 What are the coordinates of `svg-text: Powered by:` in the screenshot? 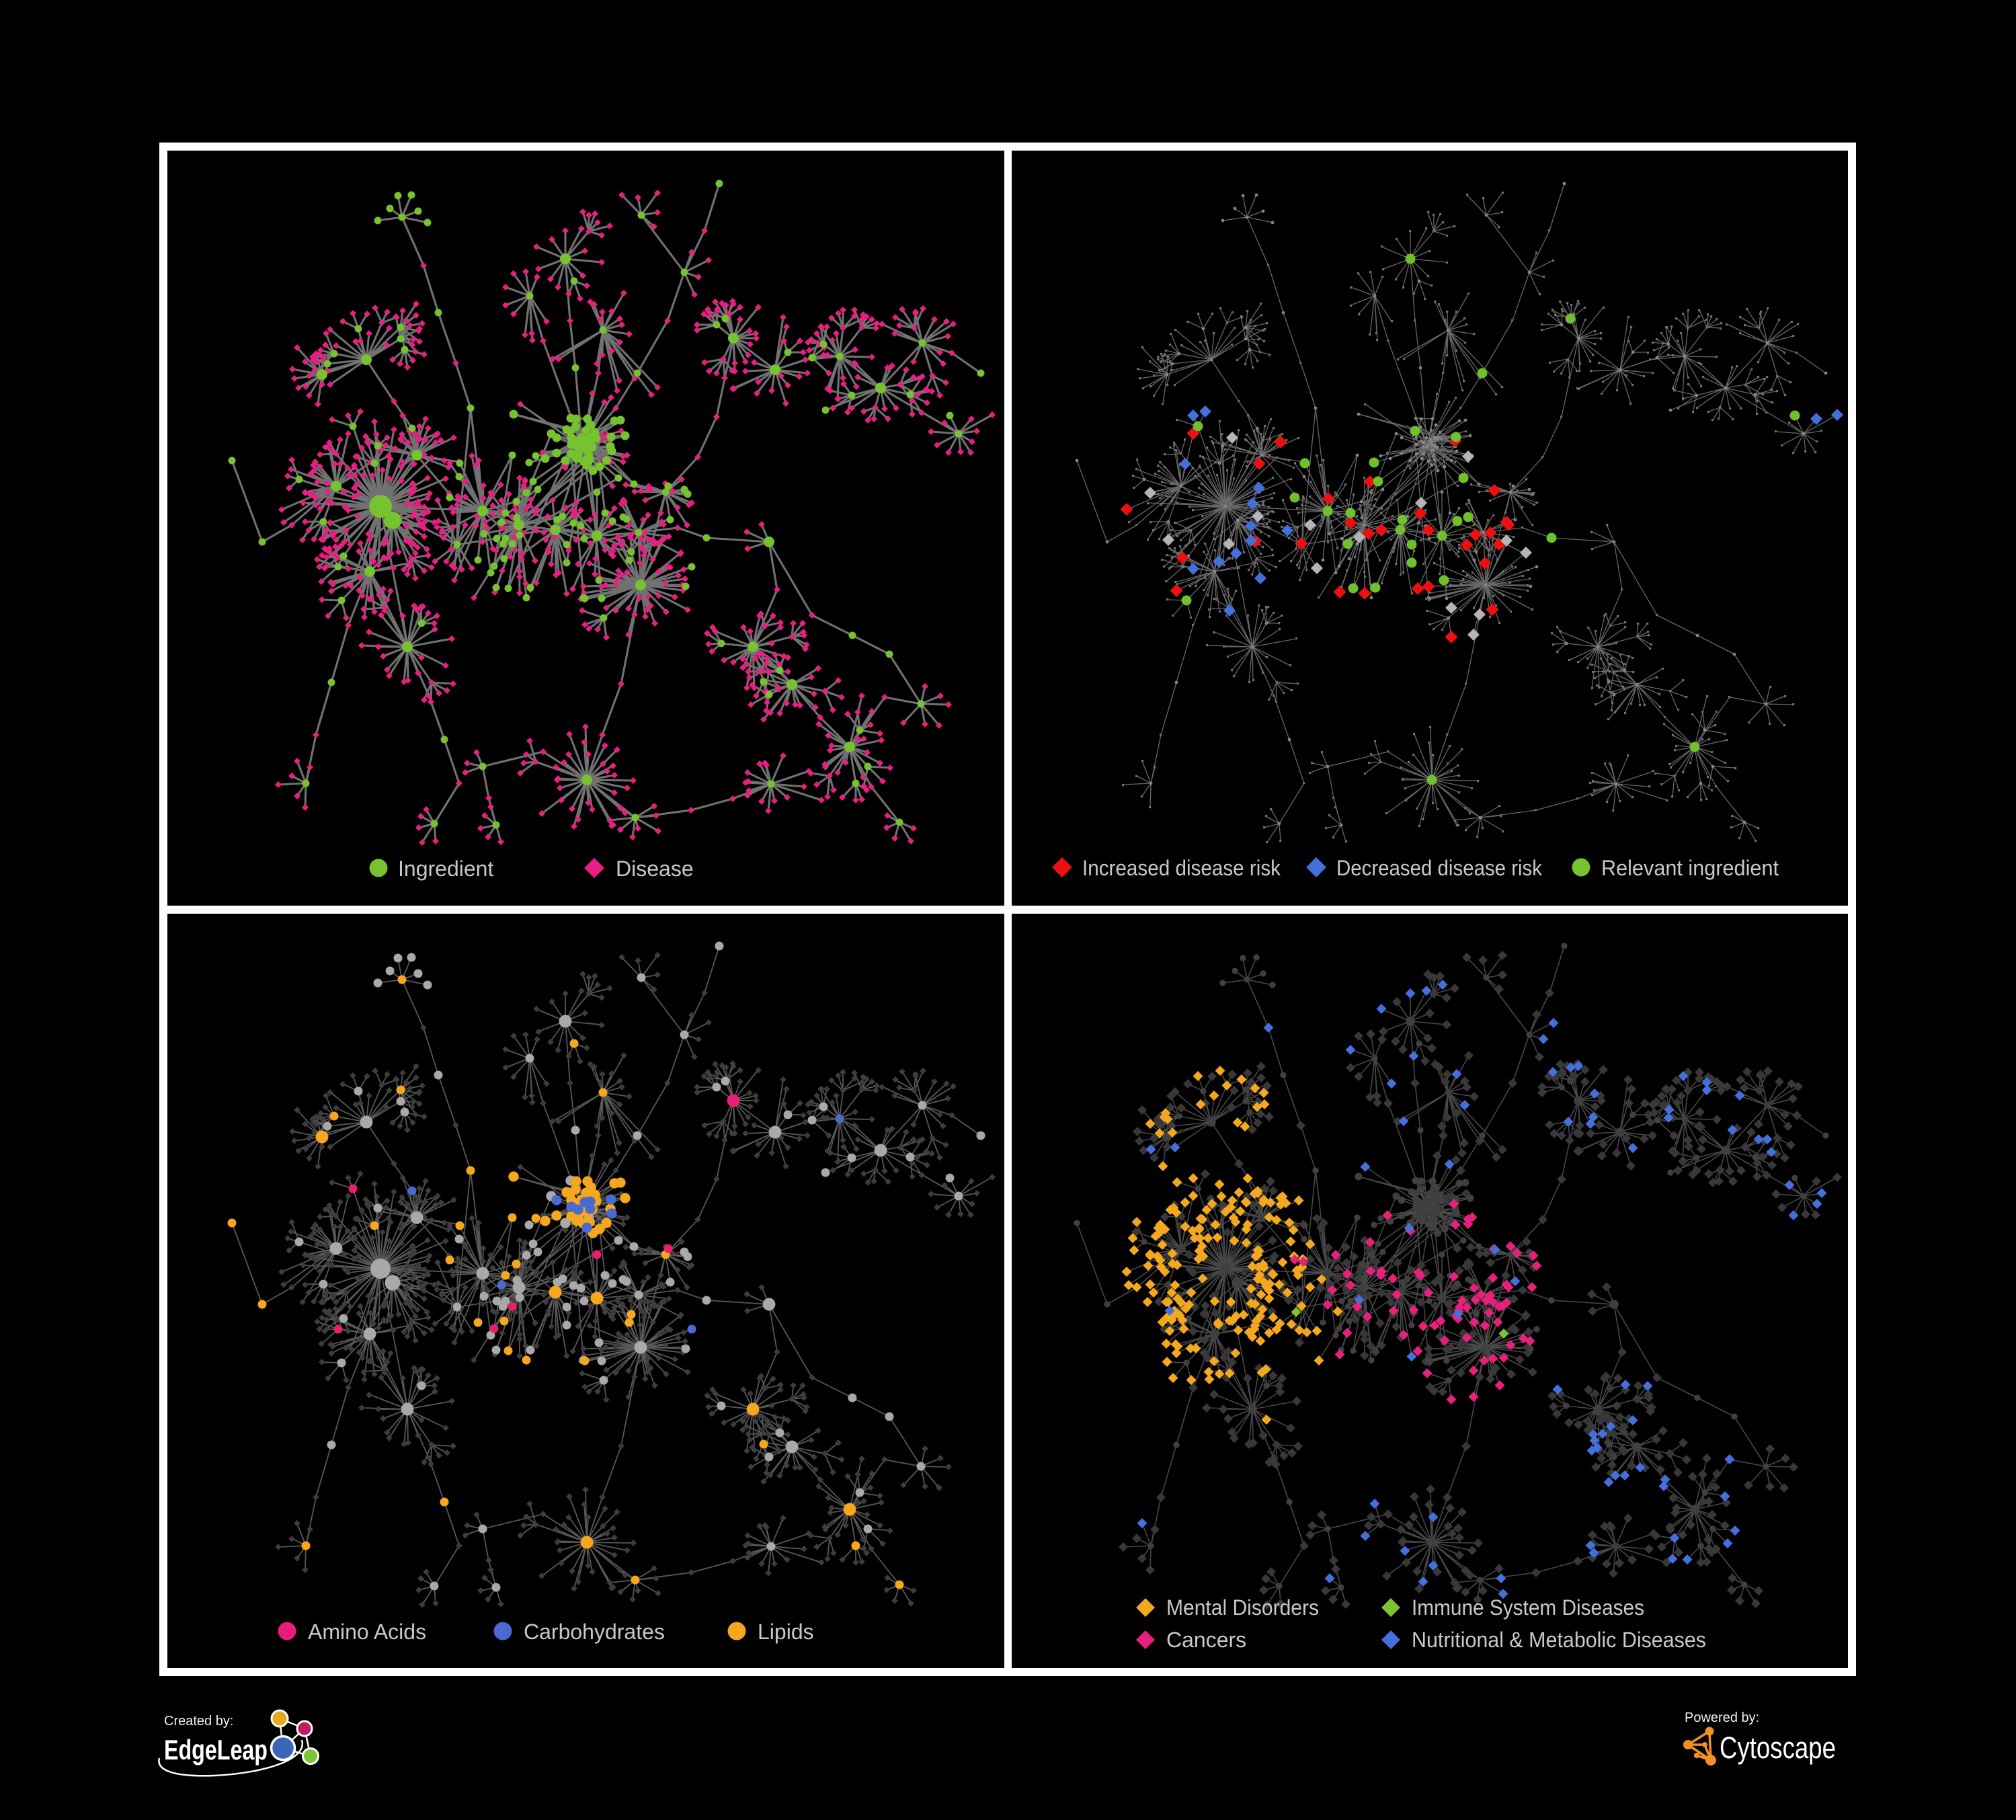 It's located at (1722, 1717).